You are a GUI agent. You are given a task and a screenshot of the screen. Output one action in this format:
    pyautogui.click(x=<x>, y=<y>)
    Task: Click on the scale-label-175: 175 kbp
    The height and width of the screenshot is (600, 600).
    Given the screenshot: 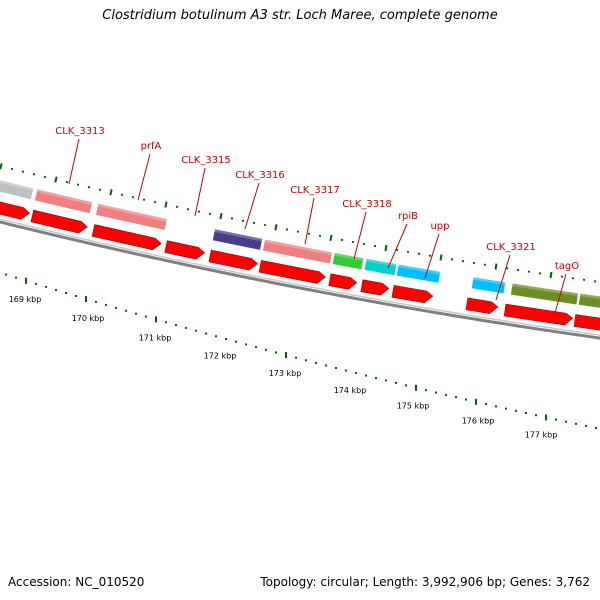 What is the action you would take?
    pyautogui.click(x=413, y=405)
    